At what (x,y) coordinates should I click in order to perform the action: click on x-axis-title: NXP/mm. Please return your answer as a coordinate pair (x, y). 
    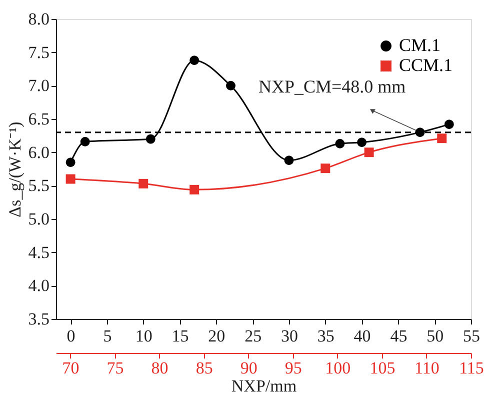
    Looking at the image, I should click on (264, 386).